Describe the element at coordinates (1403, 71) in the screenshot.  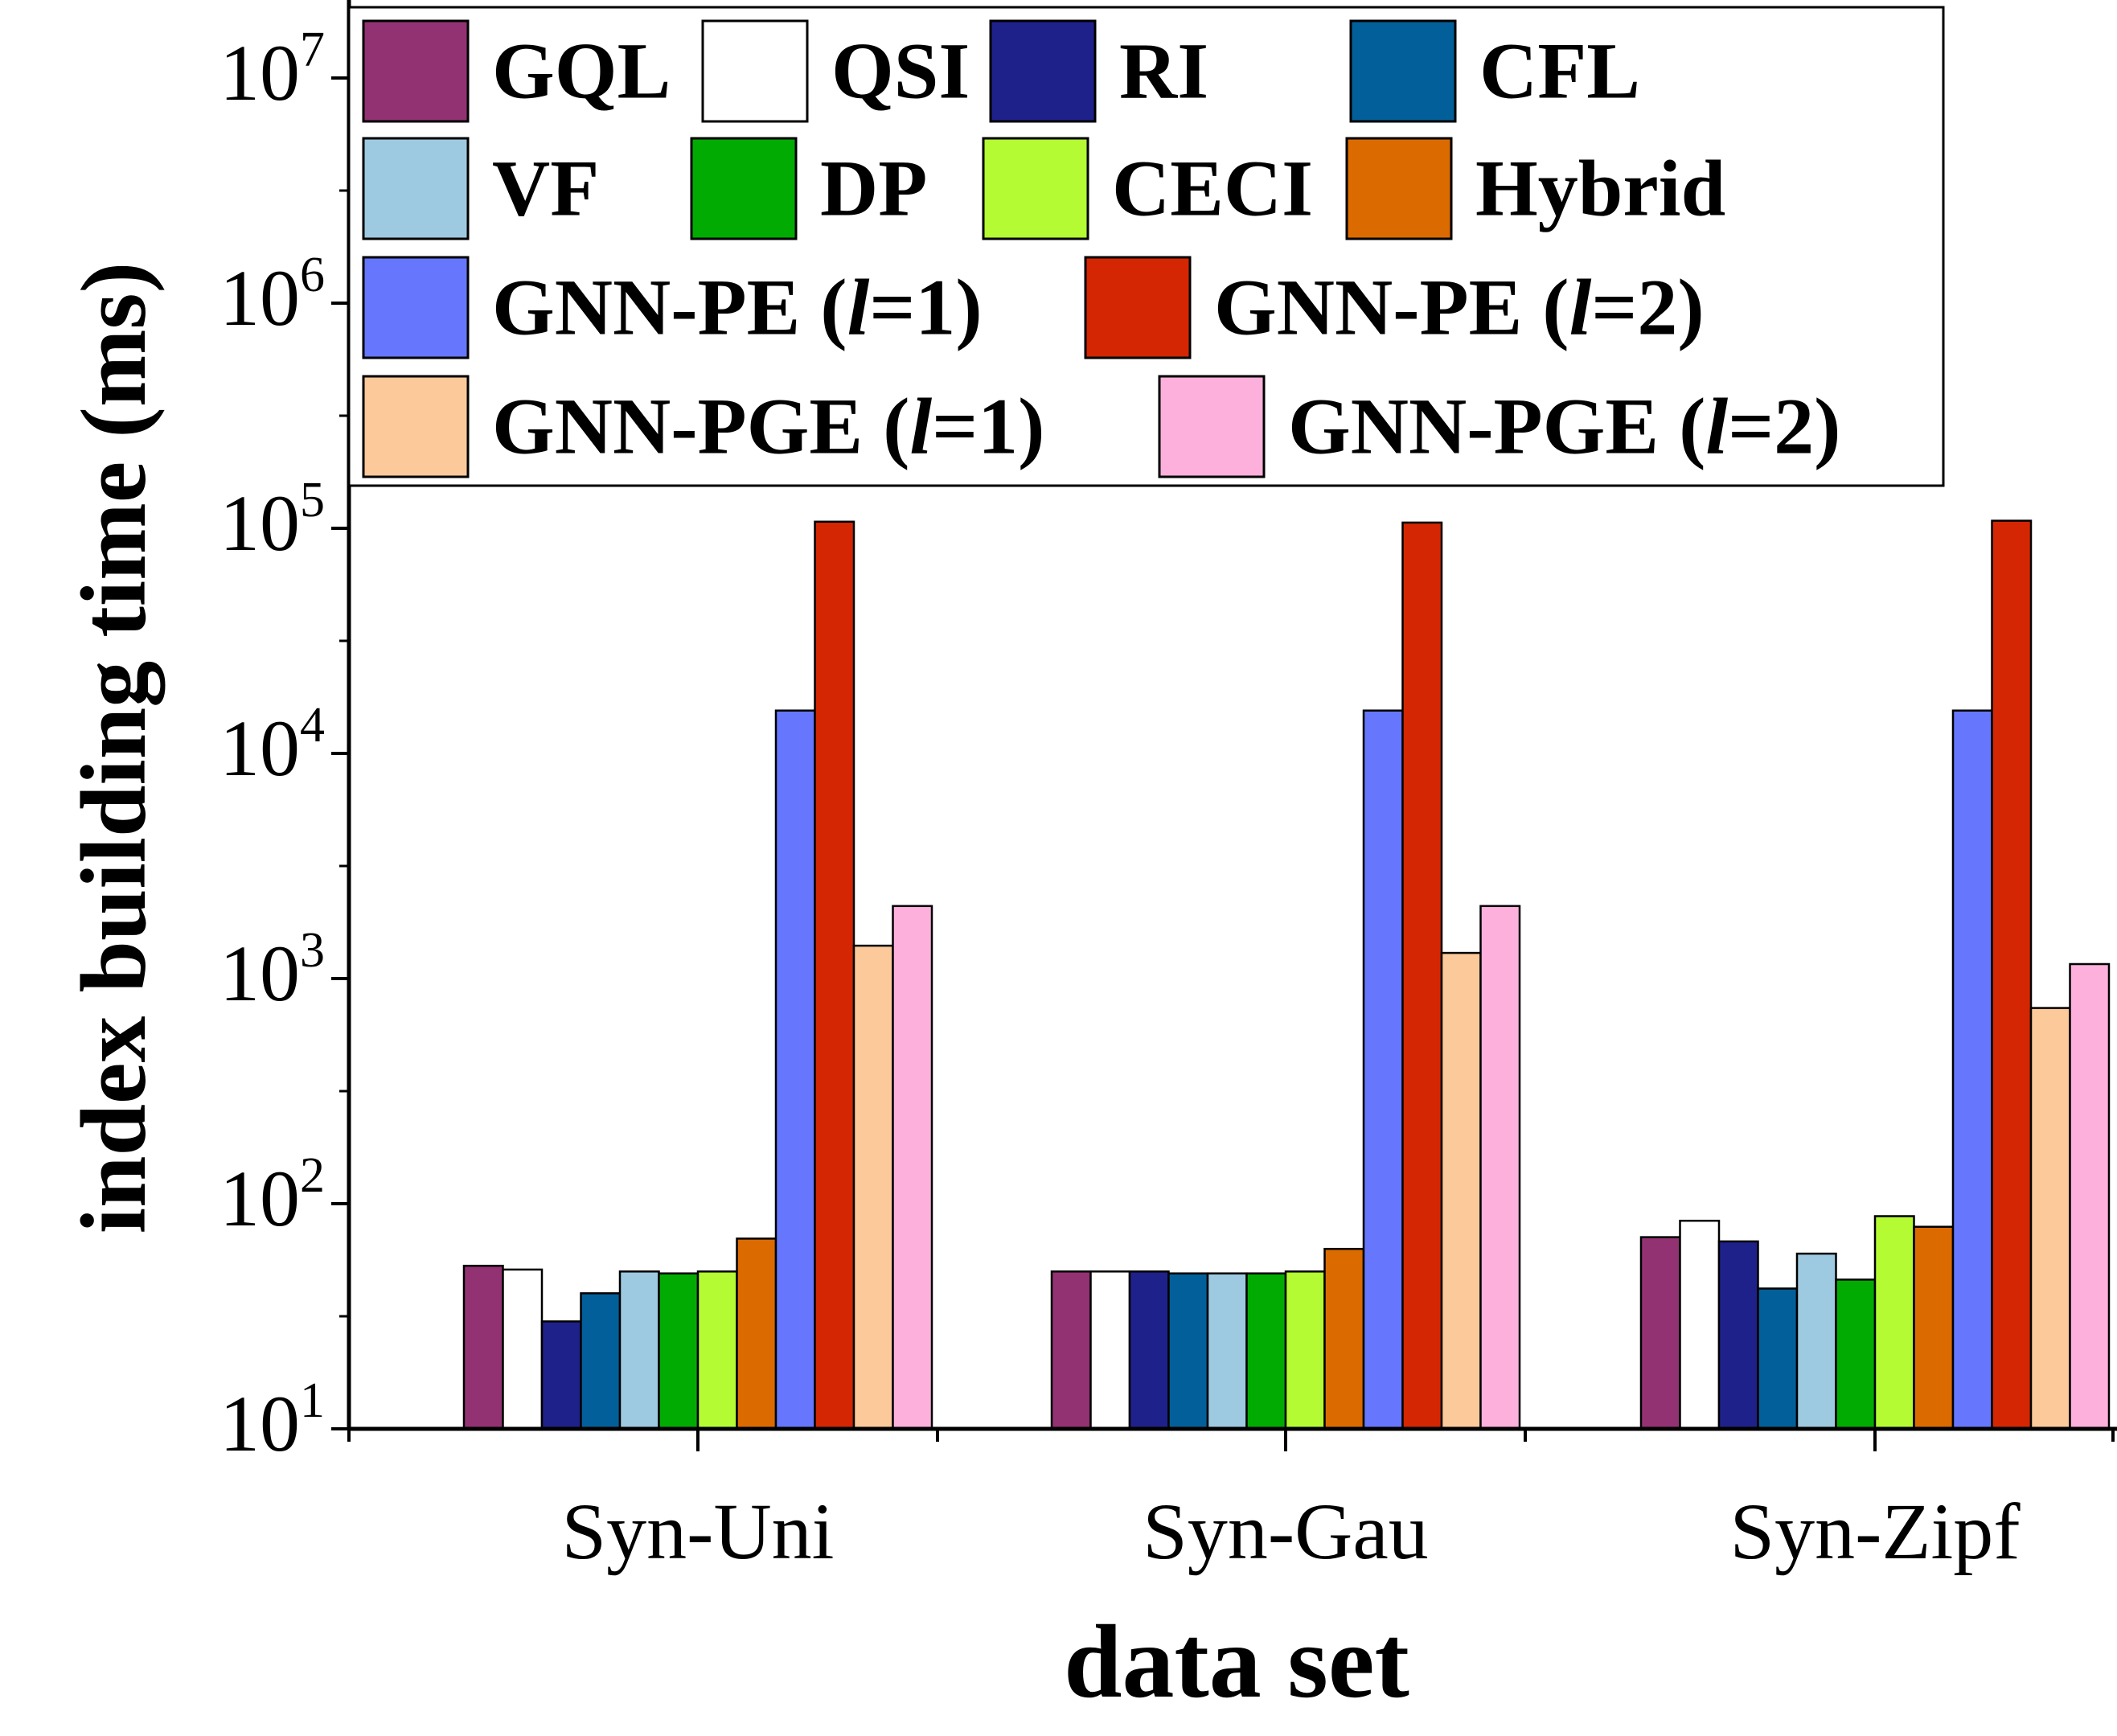
I see `legend-swatch-cfl` at that location.